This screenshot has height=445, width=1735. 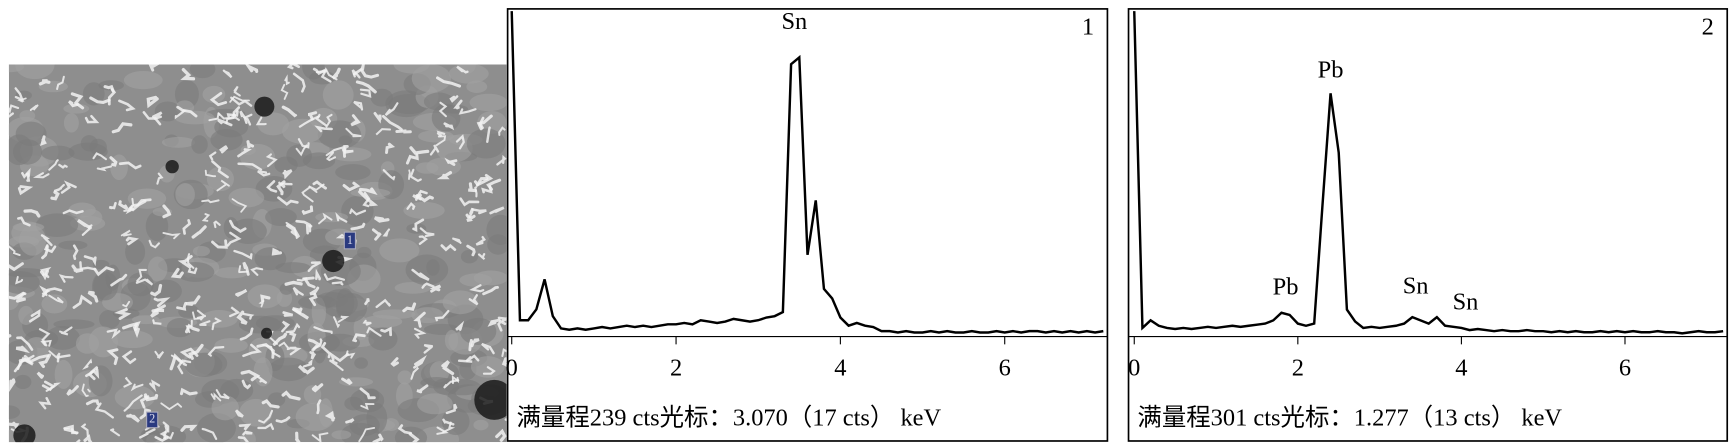 I want to click on x-tick-label: 4, so click(x=840, y=368).